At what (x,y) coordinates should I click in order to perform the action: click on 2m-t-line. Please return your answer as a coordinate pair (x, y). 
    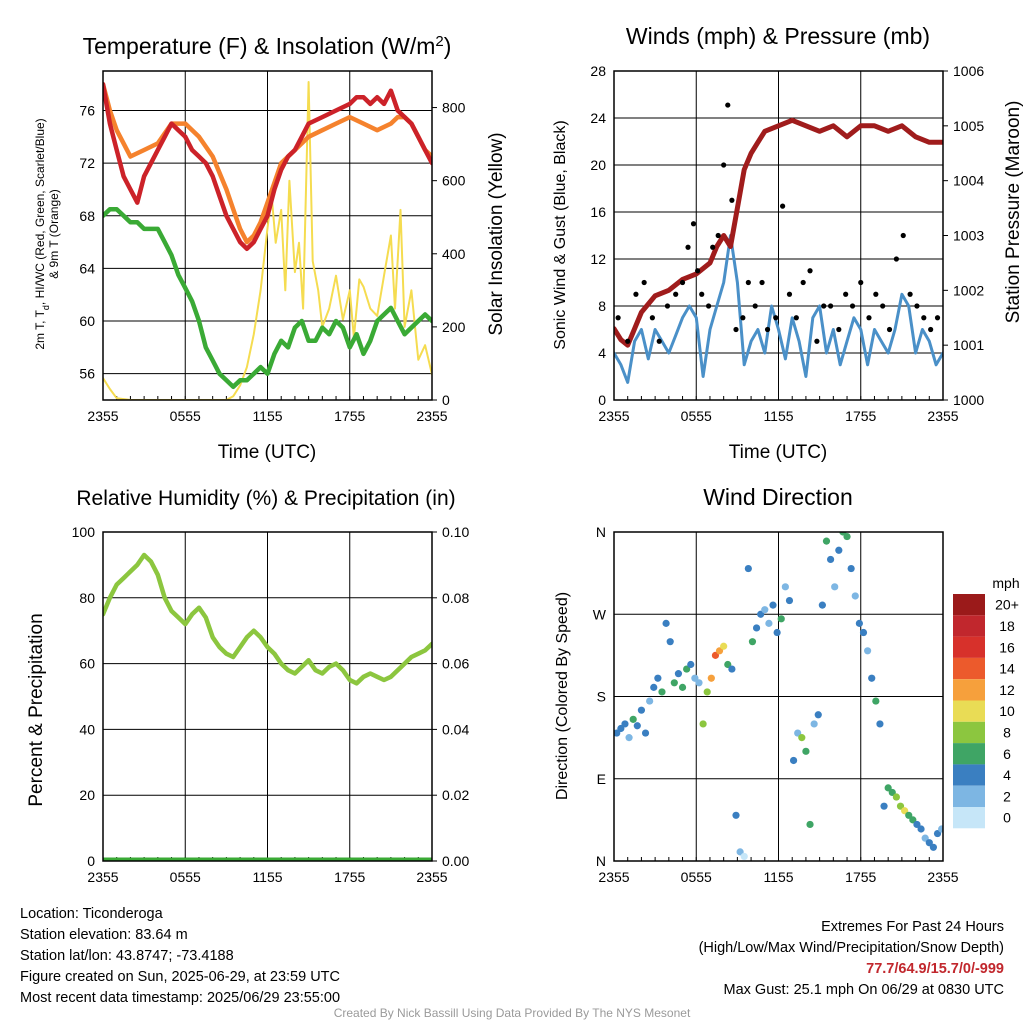
    Looking at the image, I should click on (267, 166).